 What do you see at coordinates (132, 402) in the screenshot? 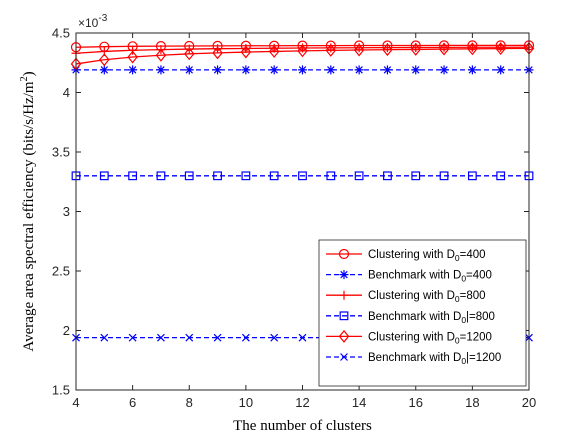
I see `x-tick-label-6: 6` at bounding box center [132, 402].